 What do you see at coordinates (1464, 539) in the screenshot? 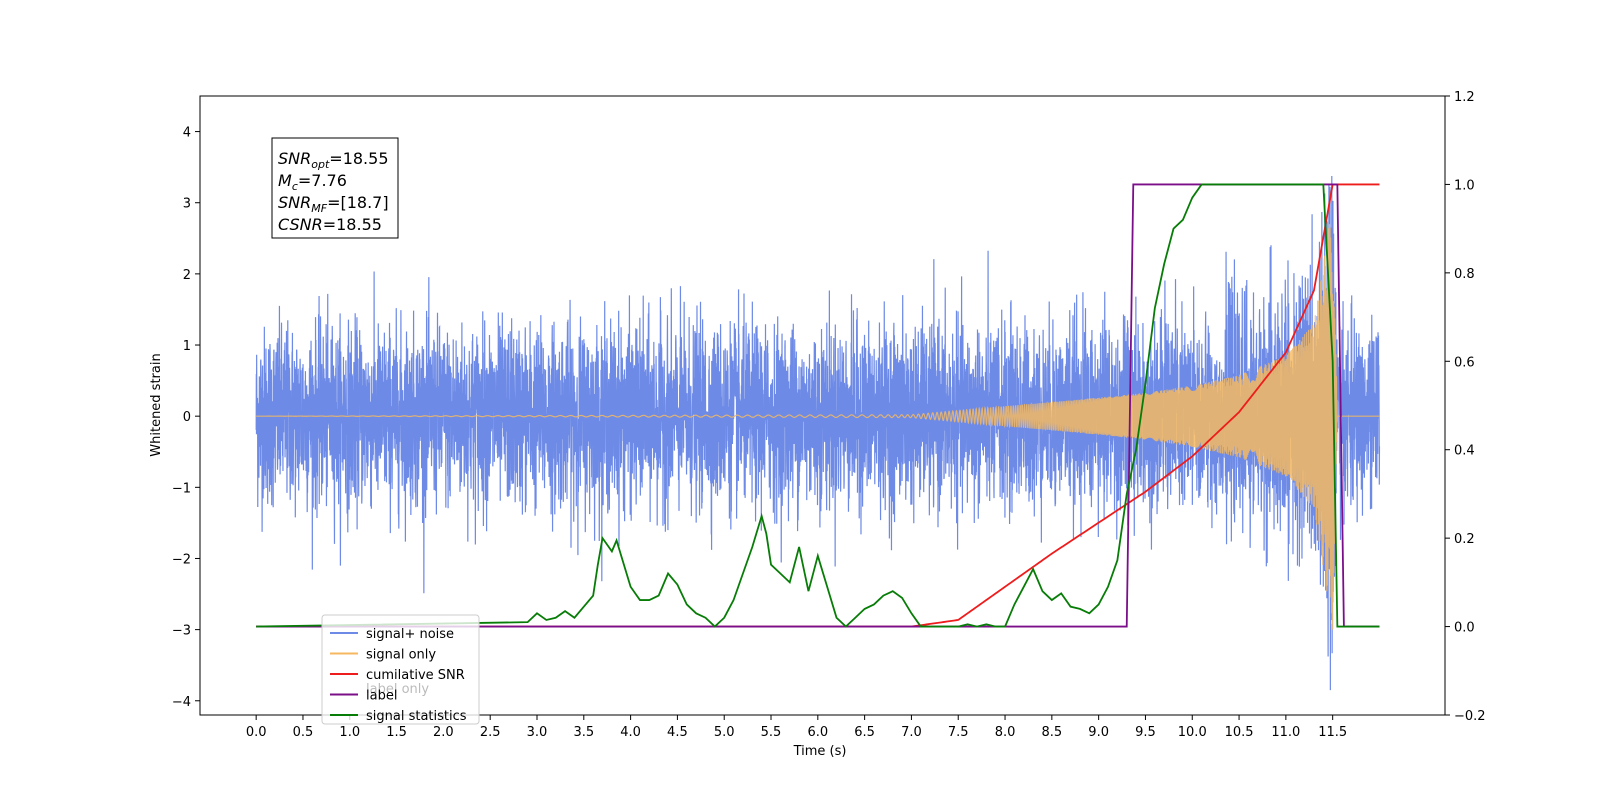
I see `y-tick-label-right: 0.2` at bounding box center [1464, 539].